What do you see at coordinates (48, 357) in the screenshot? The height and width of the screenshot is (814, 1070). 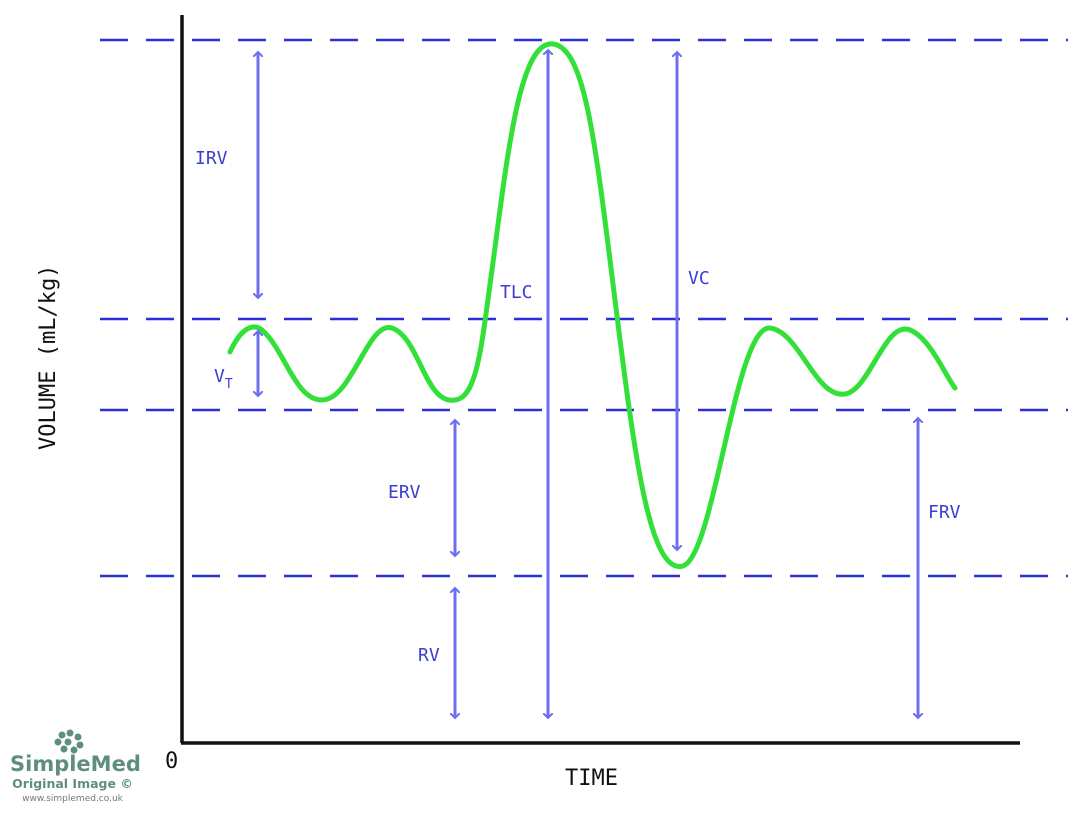 I see `y-axis-label: VOLUME (mL/kg)` at bounding box center [48, 357].